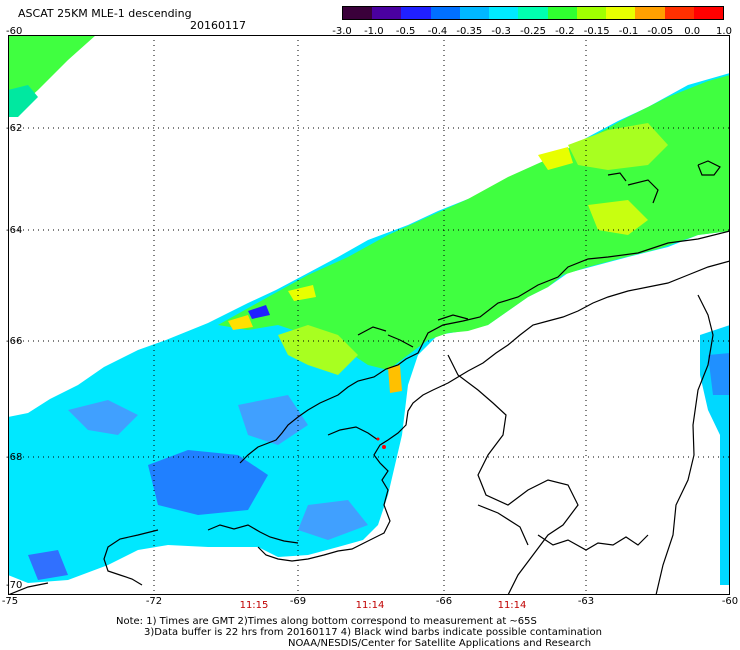 The image size is (740, 650). What do you see at coordinates (533, 31) in the screenshot?
I see `colorbar-label: -0.25` at bounding box center [533, 31].